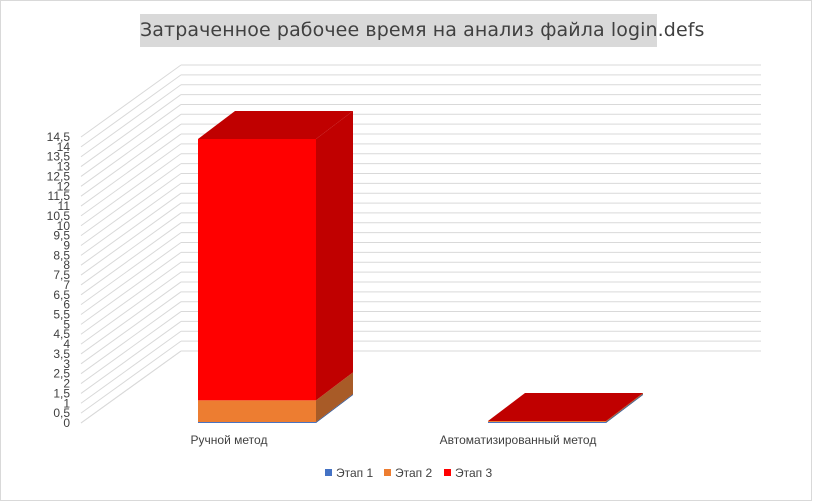  What do you see at coordinates (59, 137) in the screenshot?
I see `y-tick-label: 14,5` at bounding box center [59, 137].